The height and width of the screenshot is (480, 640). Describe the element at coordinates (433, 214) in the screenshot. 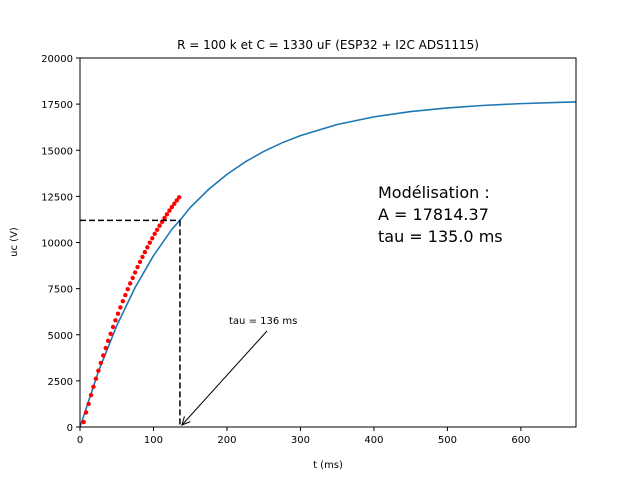

I see `model-line-2: A = 17814.37` at that location.